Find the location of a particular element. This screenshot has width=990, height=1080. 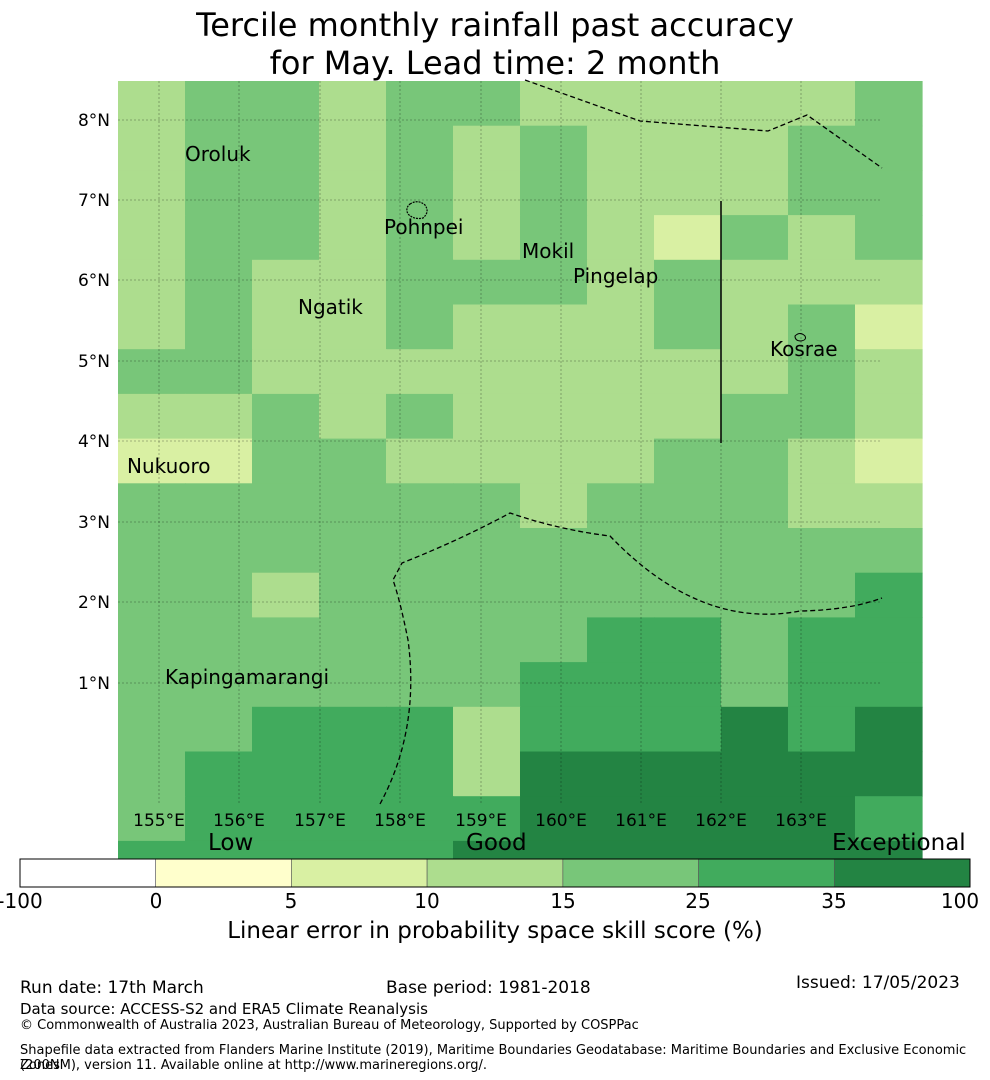

lat-label: 3°N is located at coordinates (94, 523).